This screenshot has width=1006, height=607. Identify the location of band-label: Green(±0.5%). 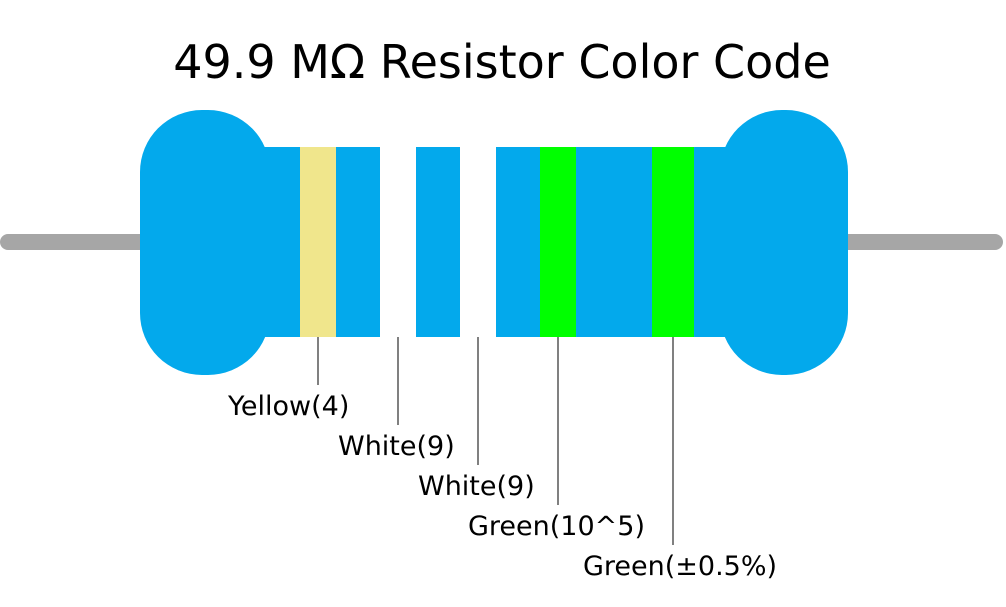
(680, 566).